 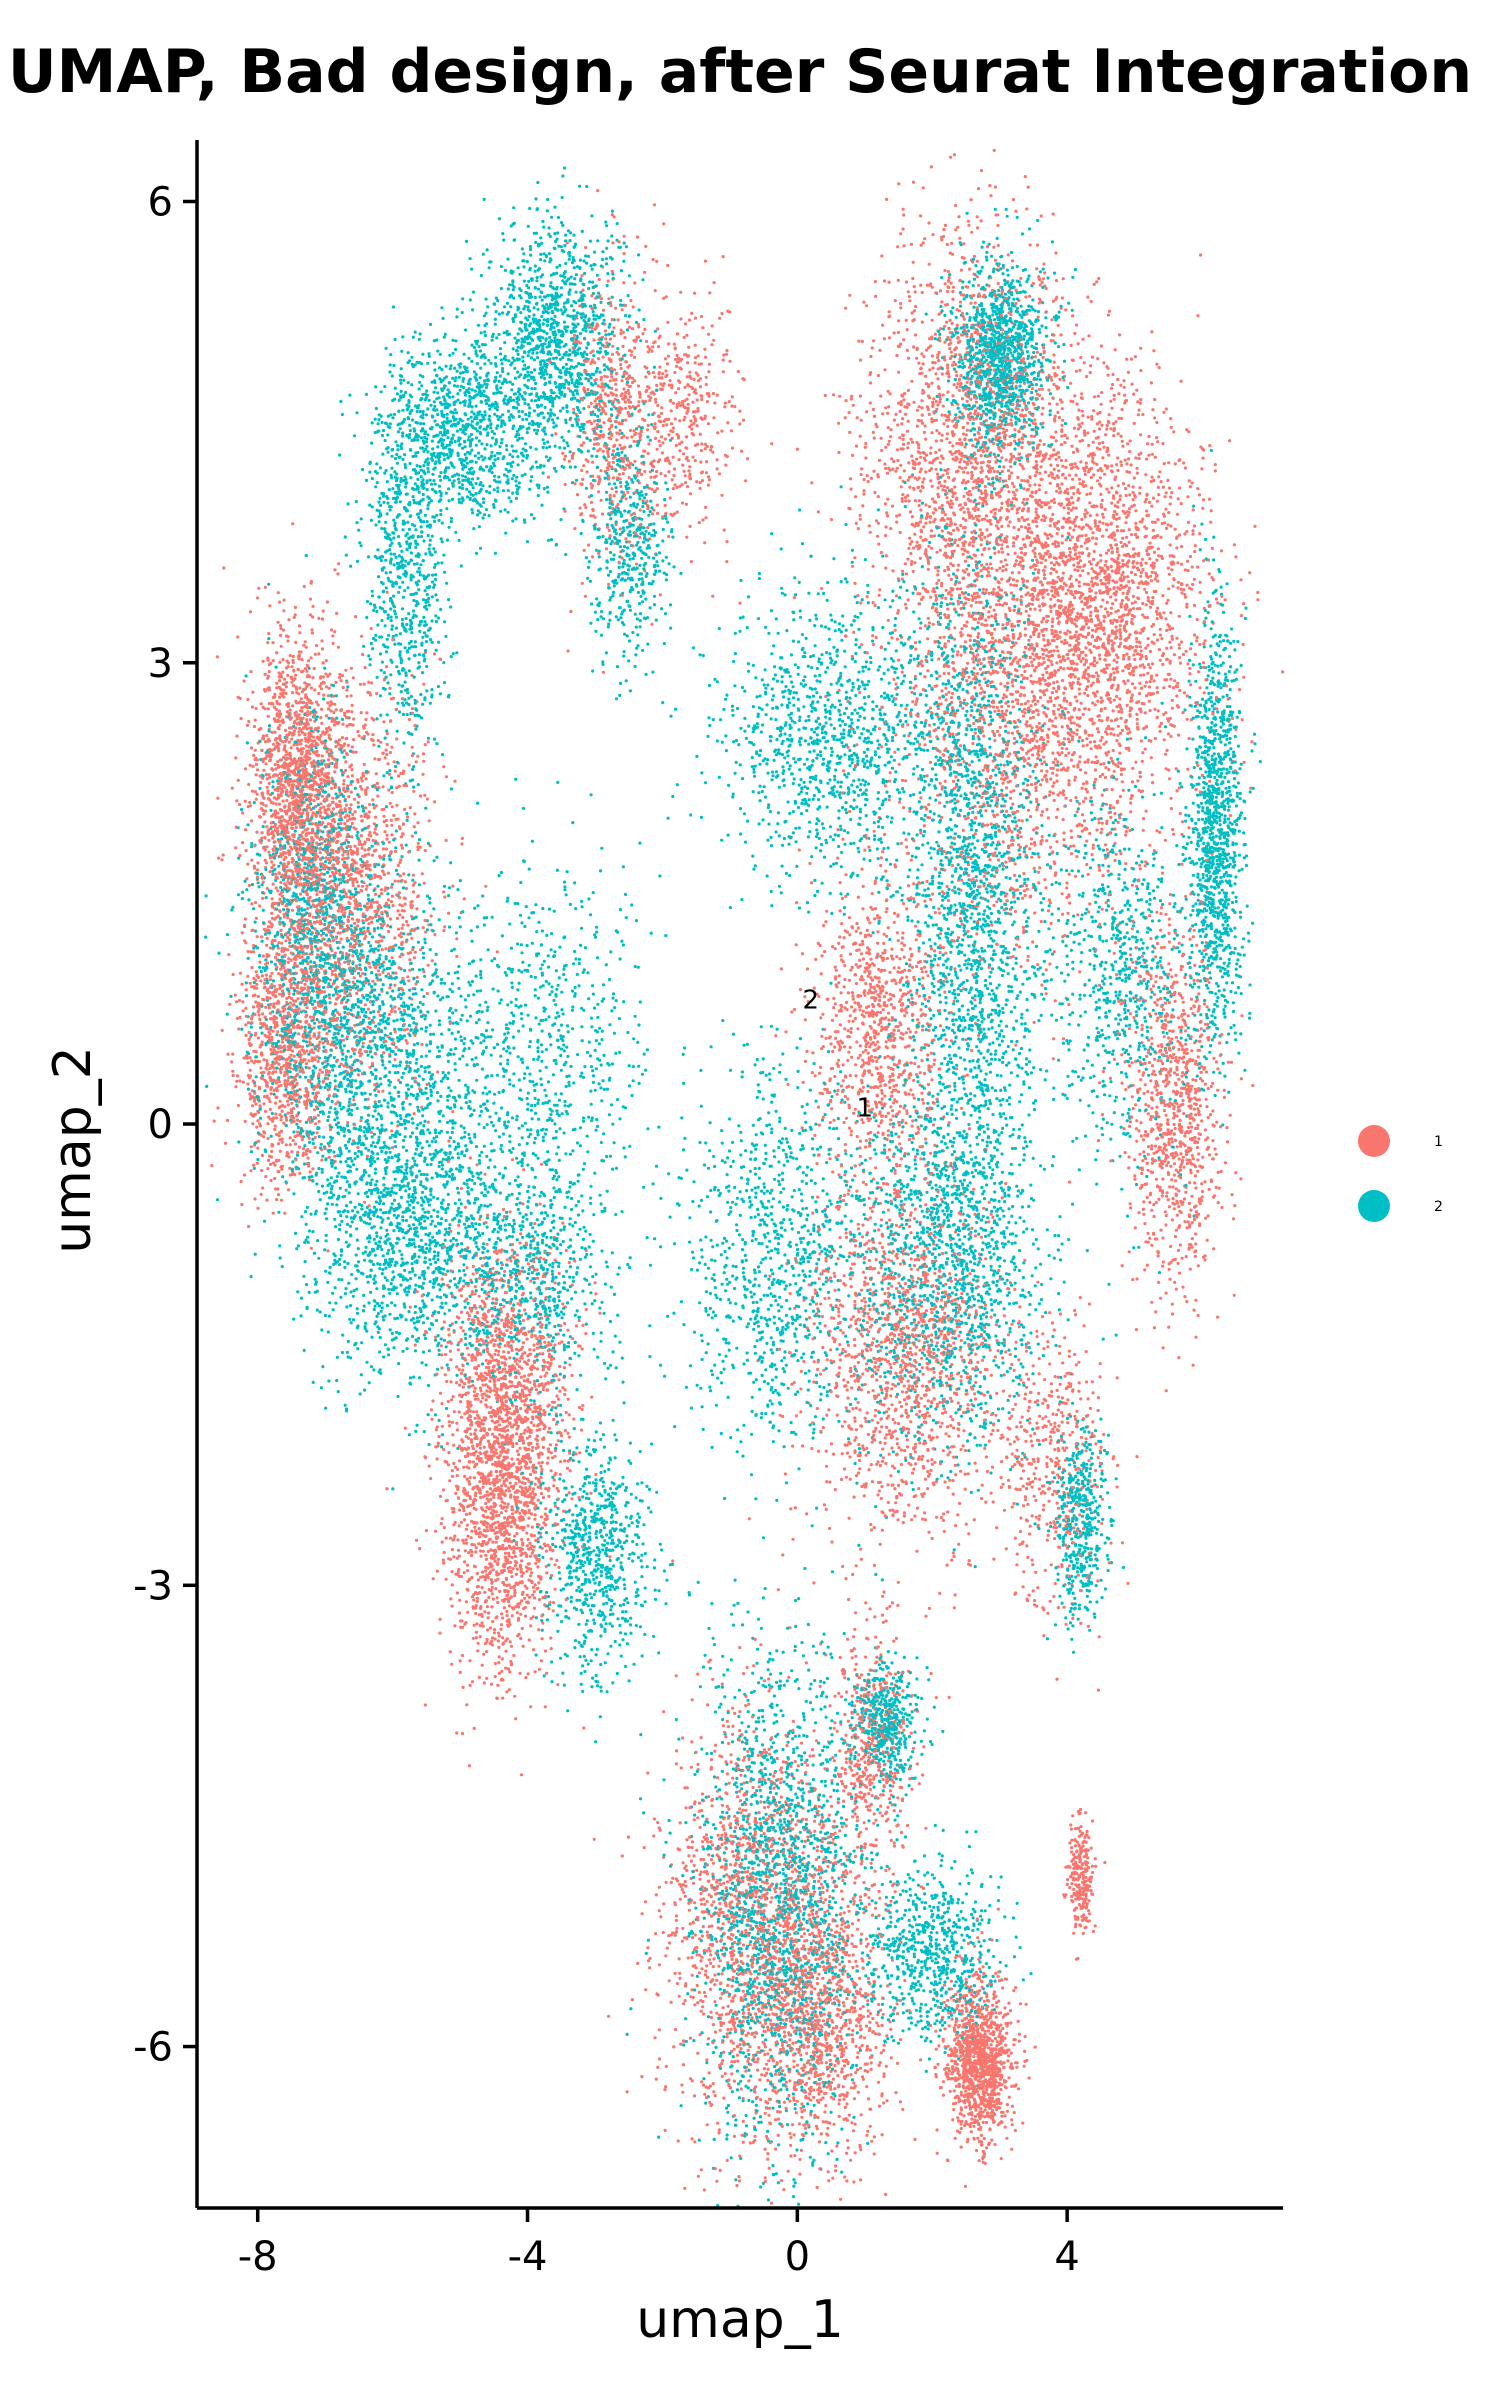 What do you see at coordinates (153, 1586) in the screenshot?
I see `y-tick-label: -3` at bounding box center [153, 1586].